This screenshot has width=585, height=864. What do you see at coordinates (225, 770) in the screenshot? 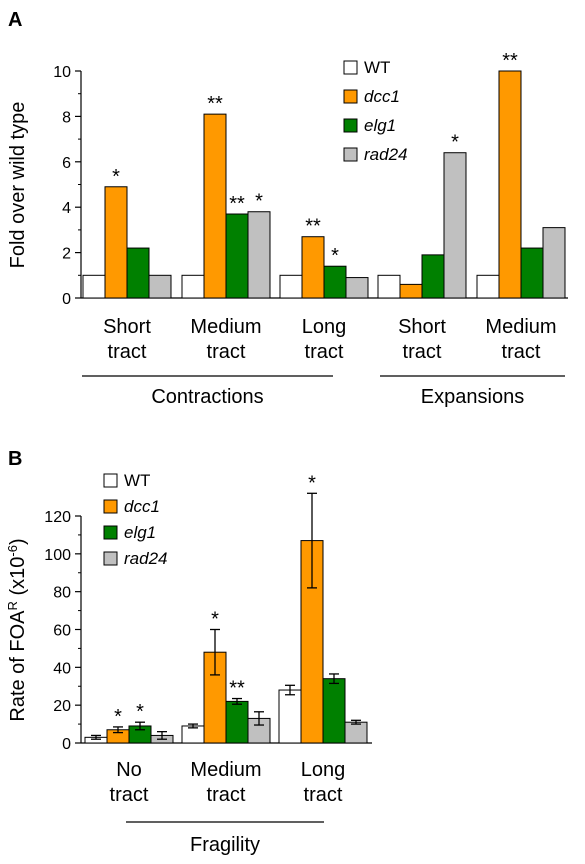
I see `b-category-label: Medium` at bounding box center [225, 770].